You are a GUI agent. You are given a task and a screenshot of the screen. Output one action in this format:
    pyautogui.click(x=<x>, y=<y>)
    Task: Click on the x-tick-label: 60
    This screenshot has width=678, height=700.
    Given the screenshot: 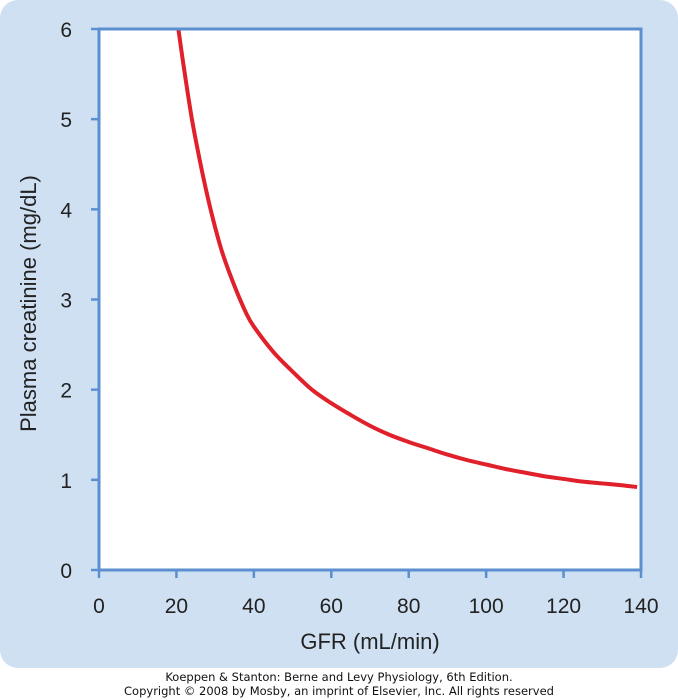 What is the action you would take?
    pyautogui.click(x=331, y=606)
    